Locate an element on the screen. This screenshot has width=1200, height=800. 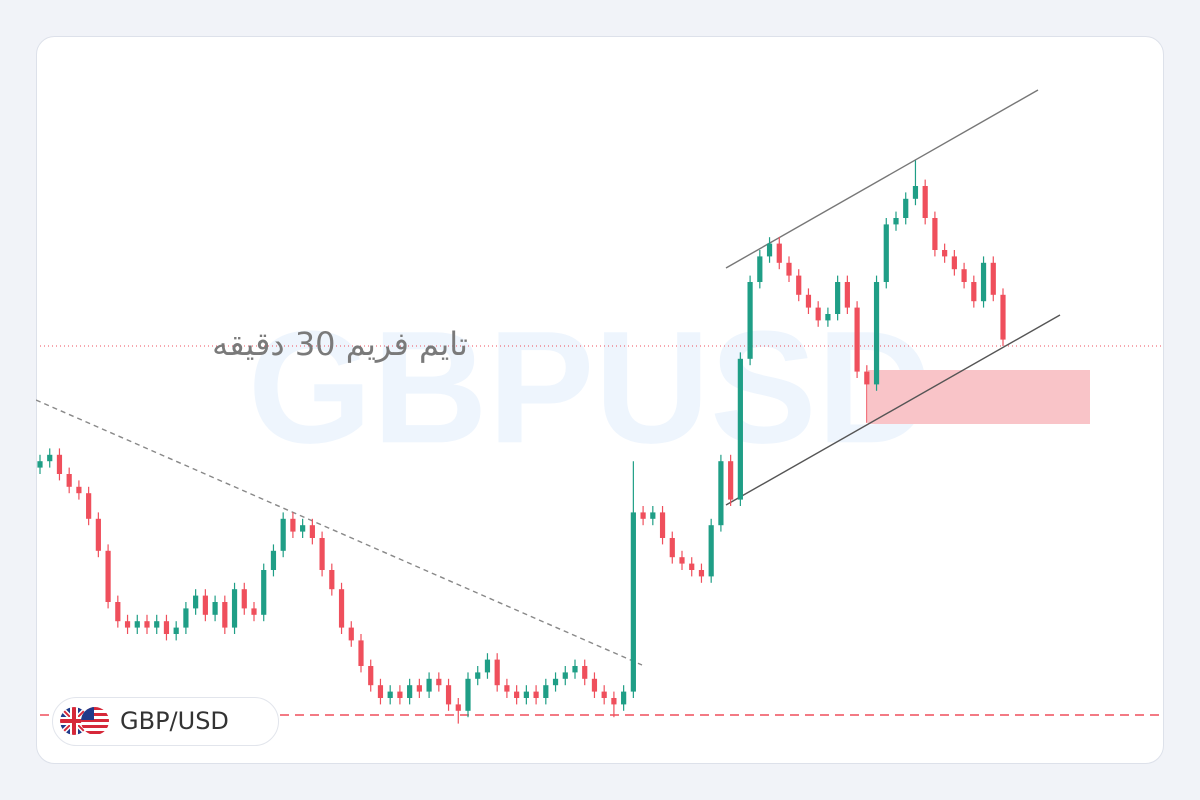
annotation: تایم فریم 30 دقیقه is located at coordinates (340, 344).